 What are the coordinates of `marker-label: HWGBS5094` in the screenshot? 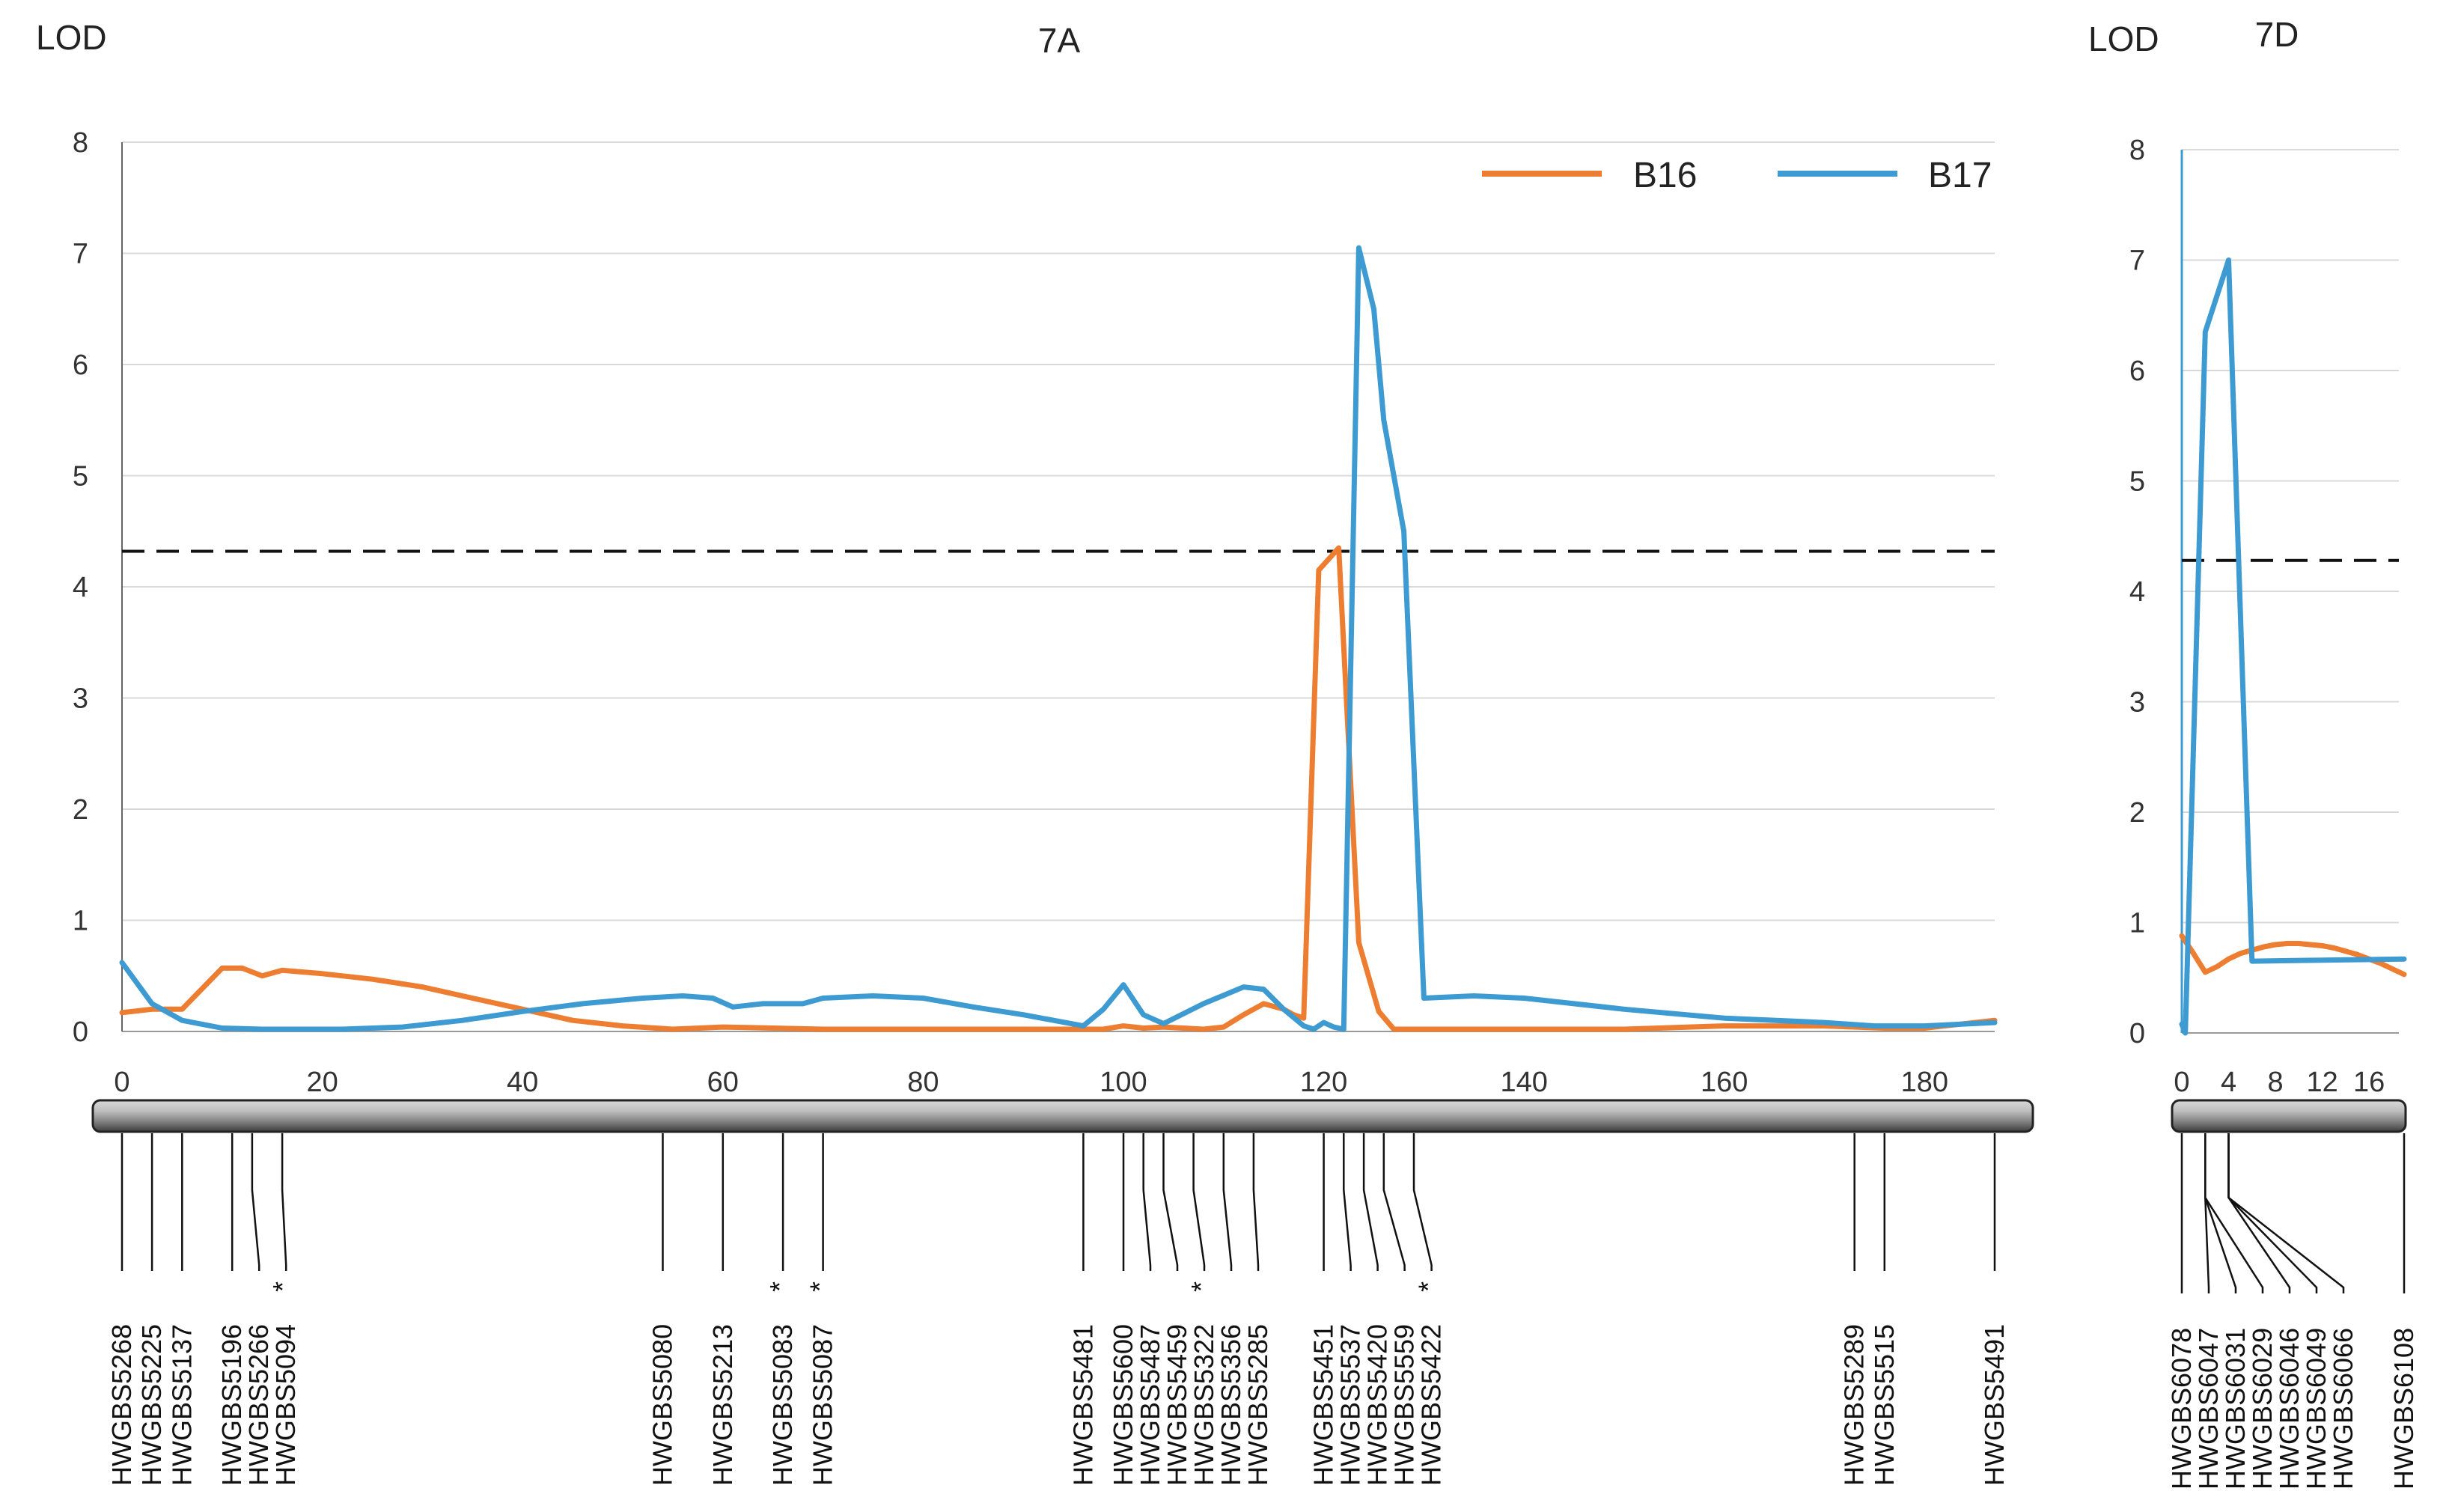 It's located at (285, 1405).